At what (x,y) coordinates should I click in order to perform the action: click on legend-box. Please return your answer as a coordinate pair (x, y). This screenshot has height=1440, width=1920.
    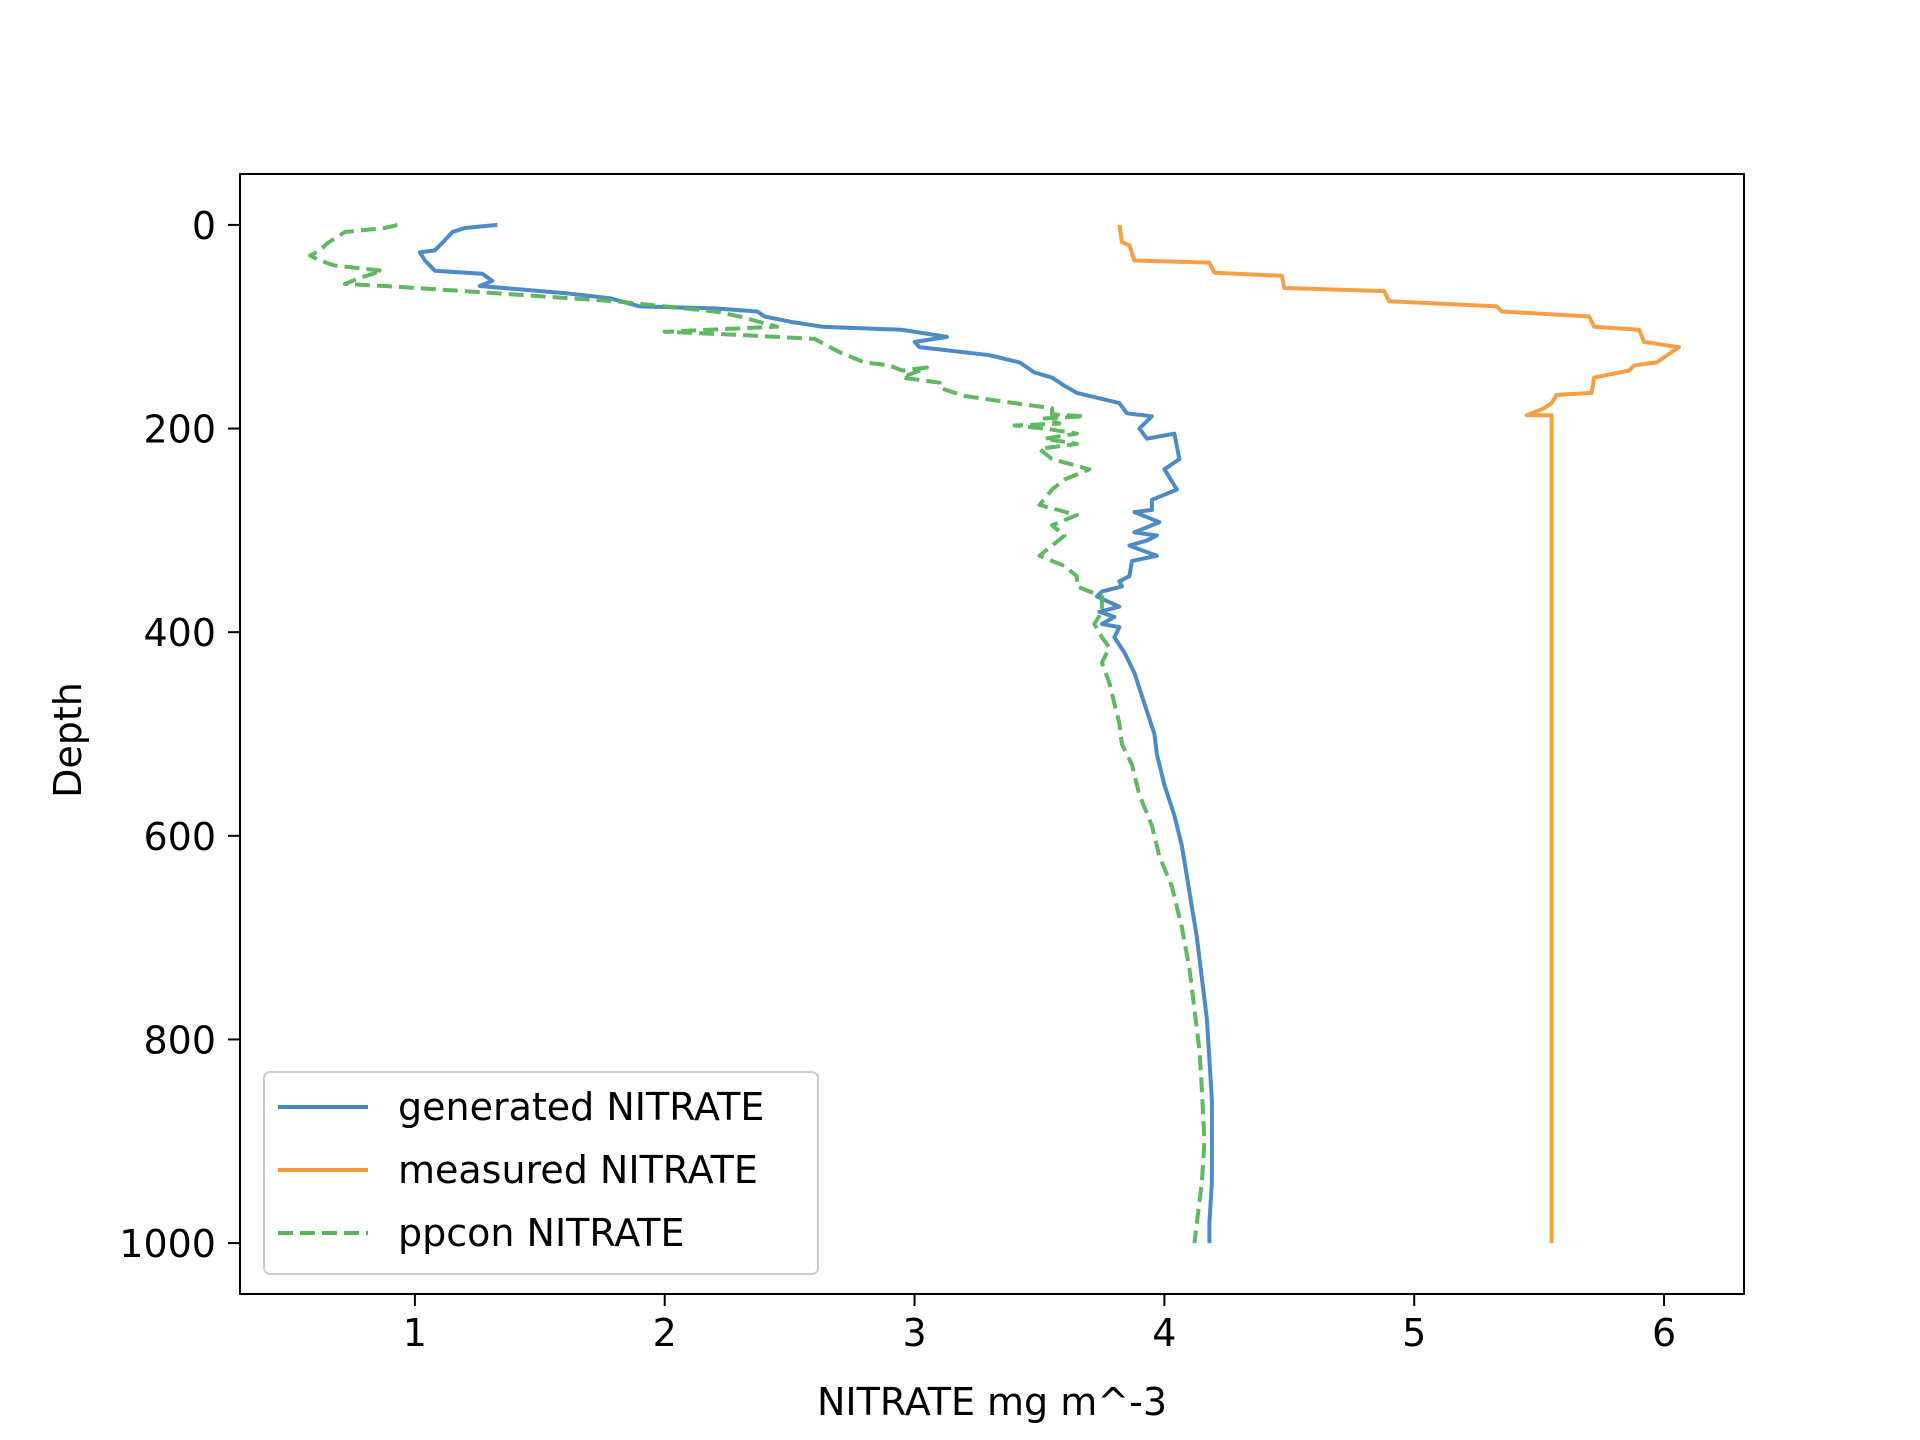
    Looking at the image, I should click on (541, 1173).